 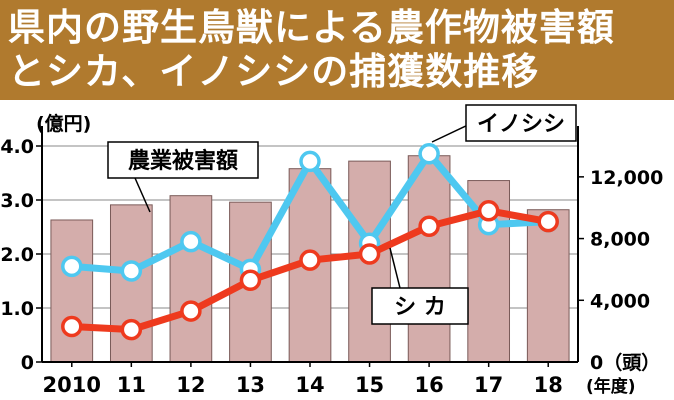 What do you see at coordinates (17, 309) in the screenshot?
I see `left-tick-label: 1.0` at bounding box center [17, 309].